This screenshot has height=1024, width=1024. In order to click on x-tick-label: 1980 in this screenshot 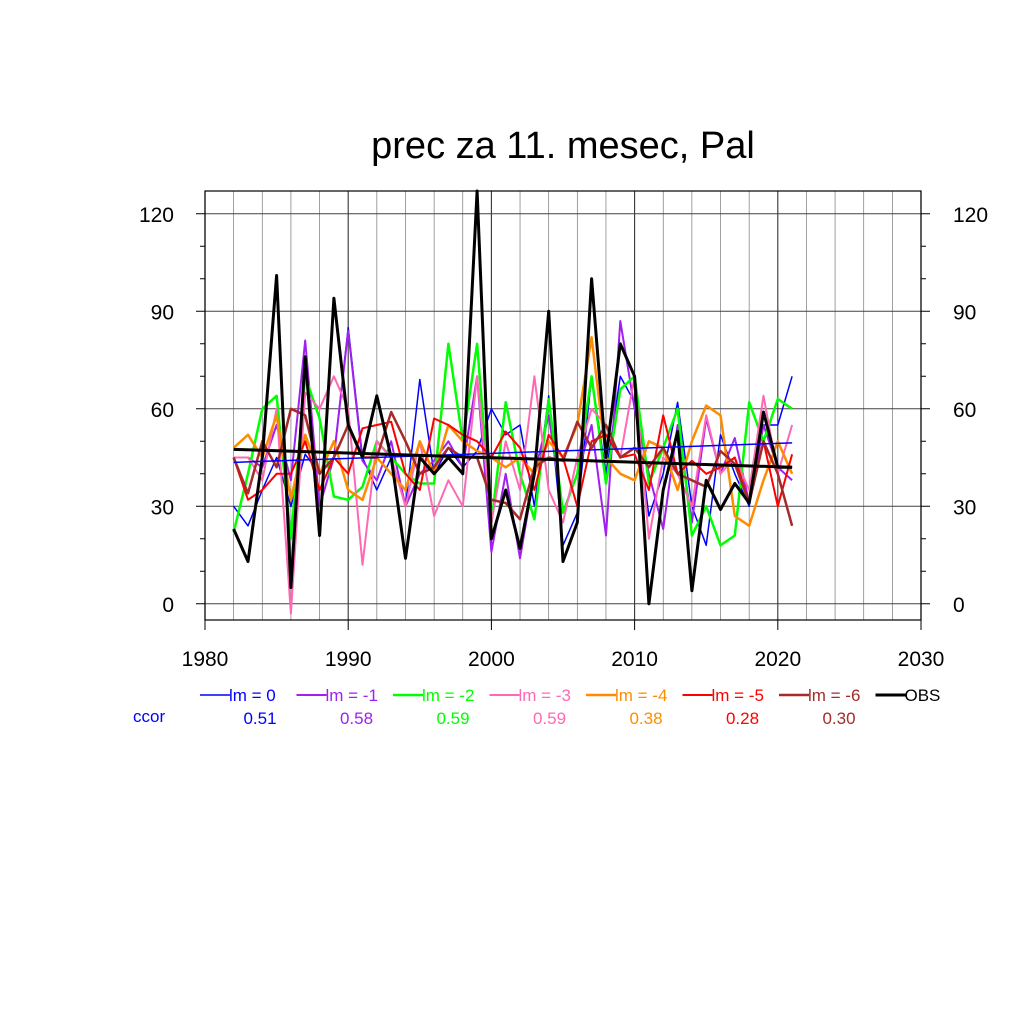, I will do `click(205, 659)`.